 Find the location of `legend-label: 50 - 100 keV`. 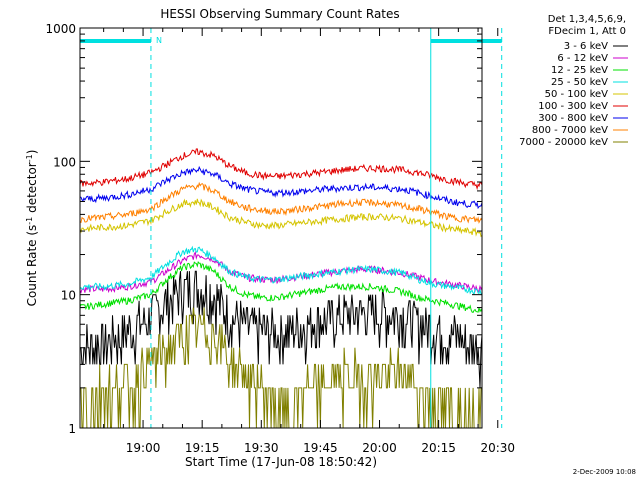

legend-label: 50 - 100 keV is located at coordinates (577, 94).